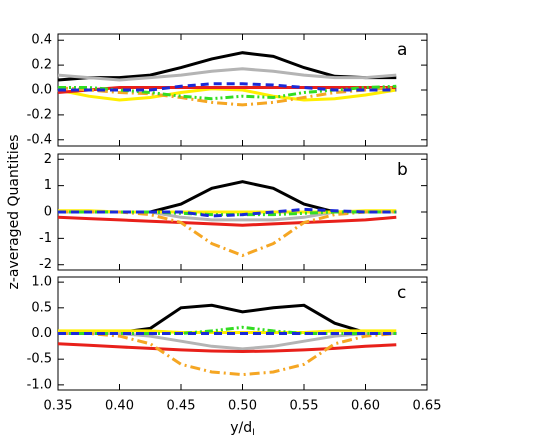  I want to click on y-tick-label: 0, so click(48, 212).